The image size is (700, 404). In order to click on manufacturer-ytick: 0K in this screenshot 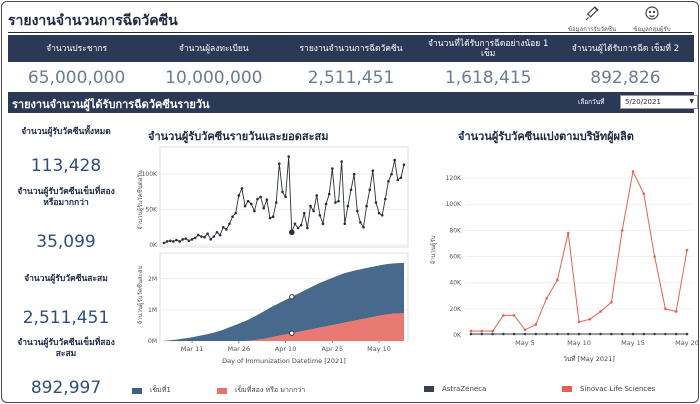, I will do `click(457, 335)`.